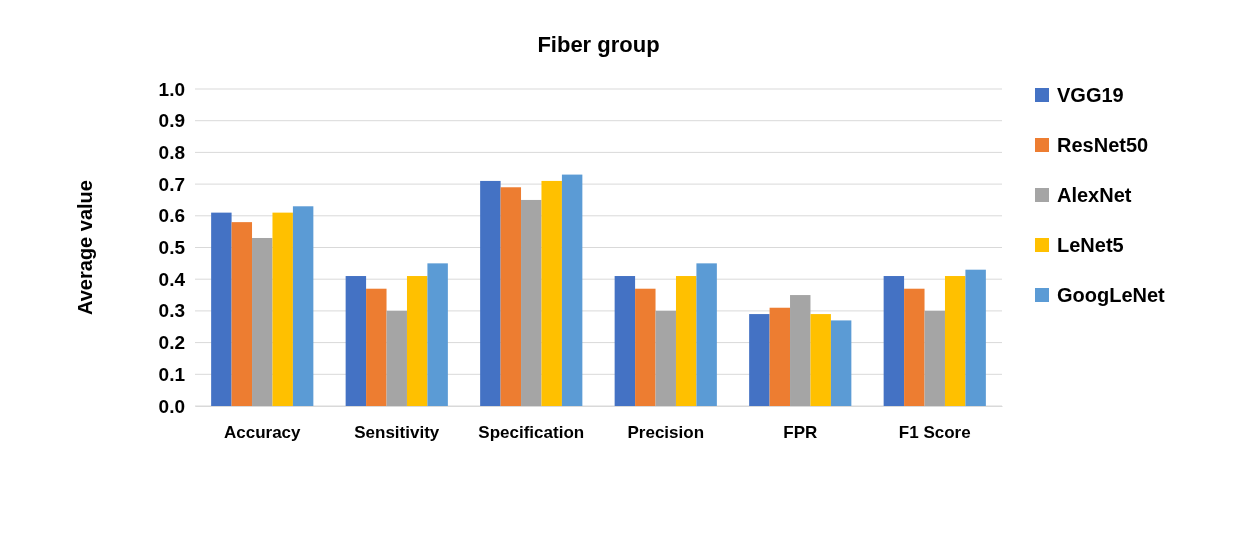 This screenshot has height=535, width=1247. I want to click on y-tick-label: 0.7, so click(171, 184).